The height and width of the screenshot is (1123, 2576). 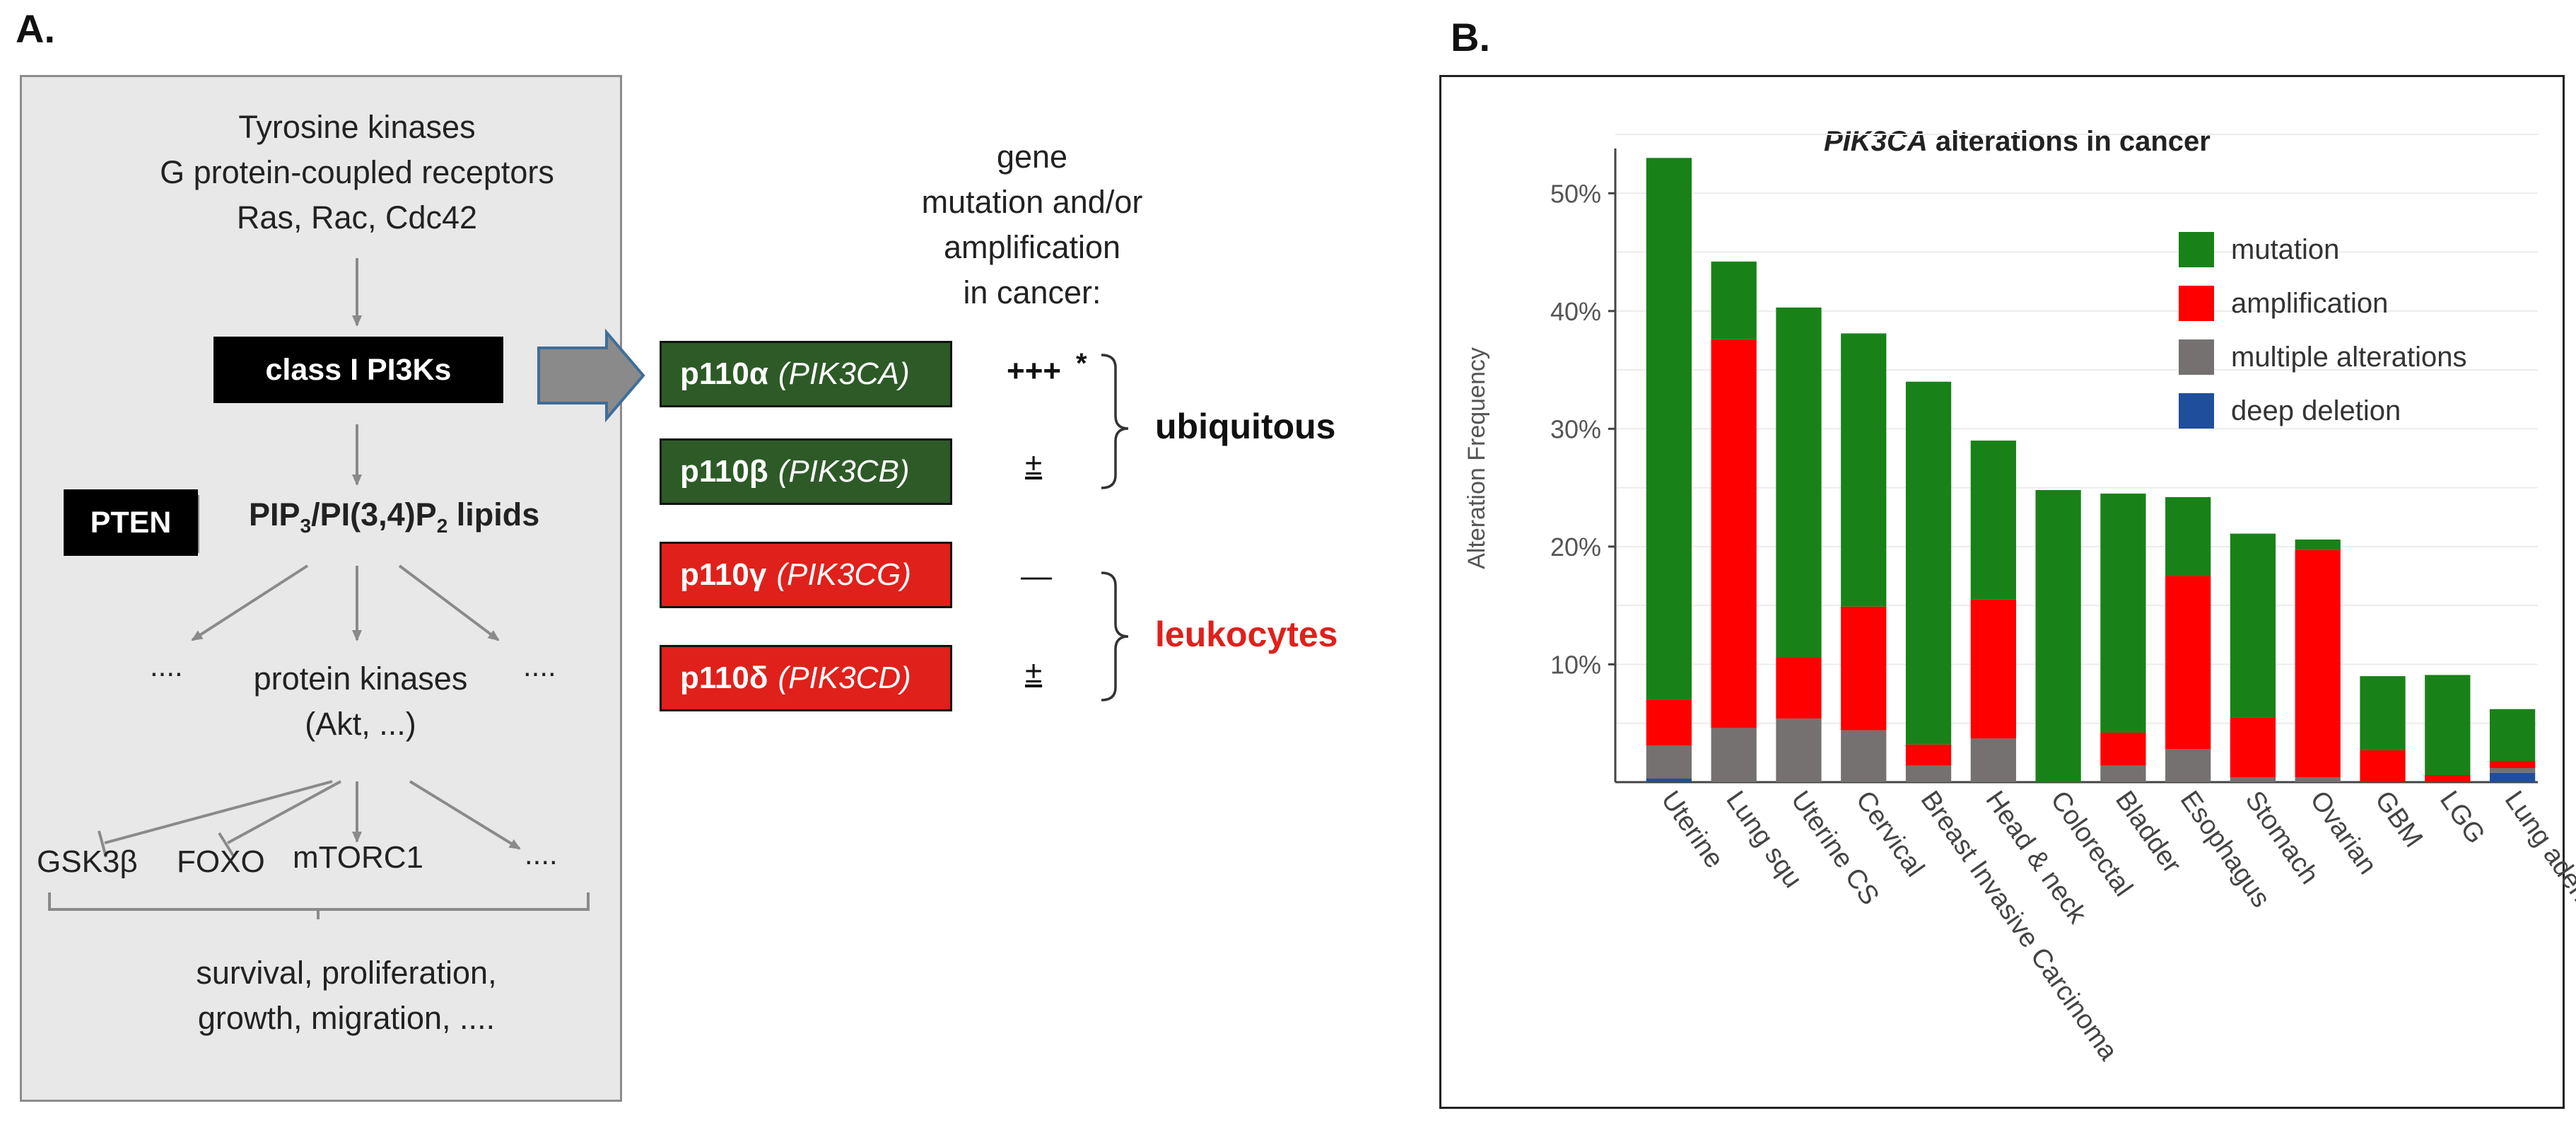 What do you see at coordinates (2349, 357) in the screenshot?
I see `legend-label: multiple alterations` at bounding box center [2349, 357].